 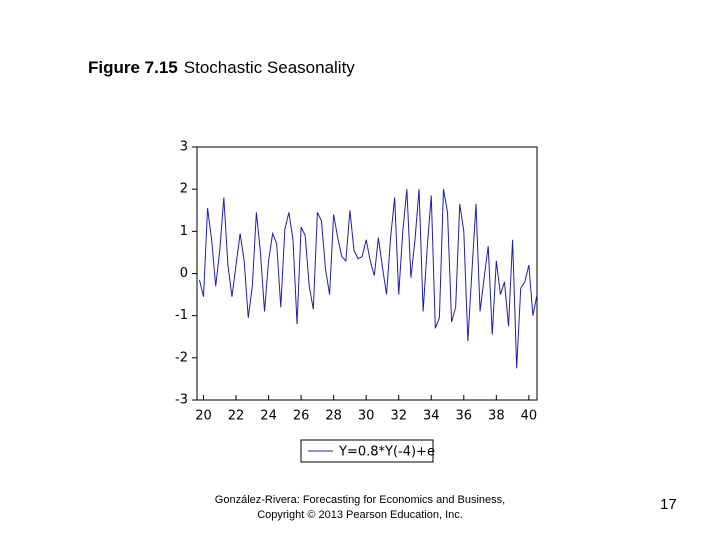 What do you see at coordinates (269, 67) in the screenshot?
I see `title: Stochastic Seasonality` at bounding box center [269, 67].